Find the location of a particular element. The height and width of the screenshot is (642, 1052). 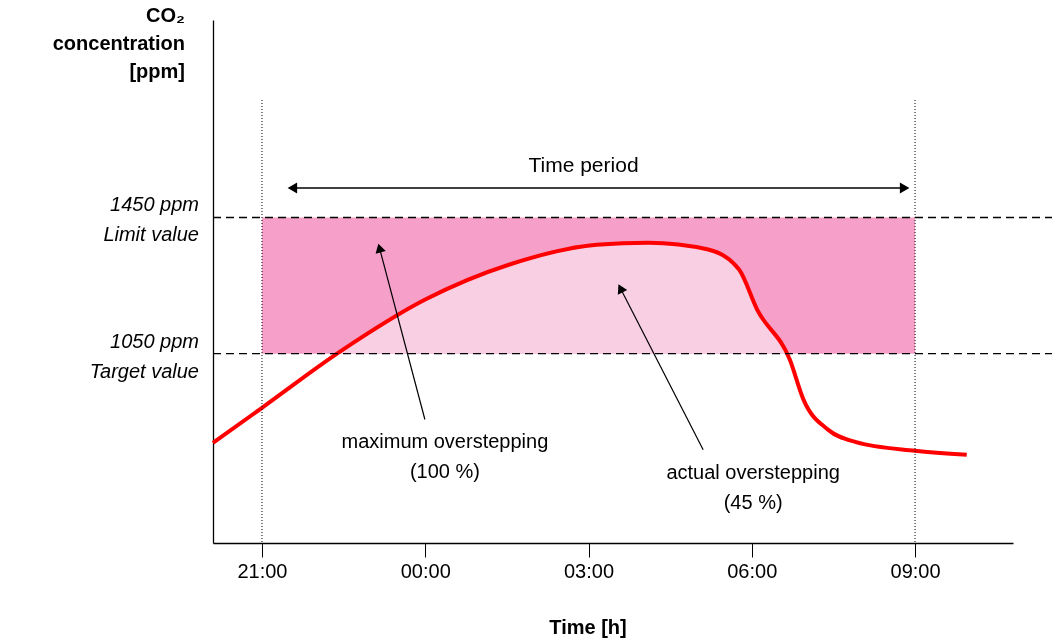

annotation: actual overstepping (45 %) is located at coordinates (753, 486).